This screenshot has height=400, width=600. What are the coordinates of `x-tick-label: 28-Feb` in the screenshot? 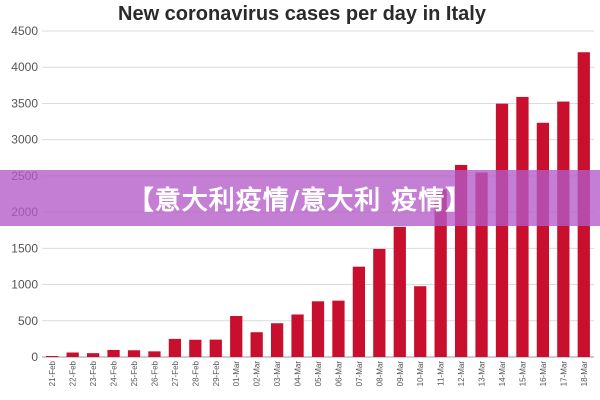 It's located at (195, 373).